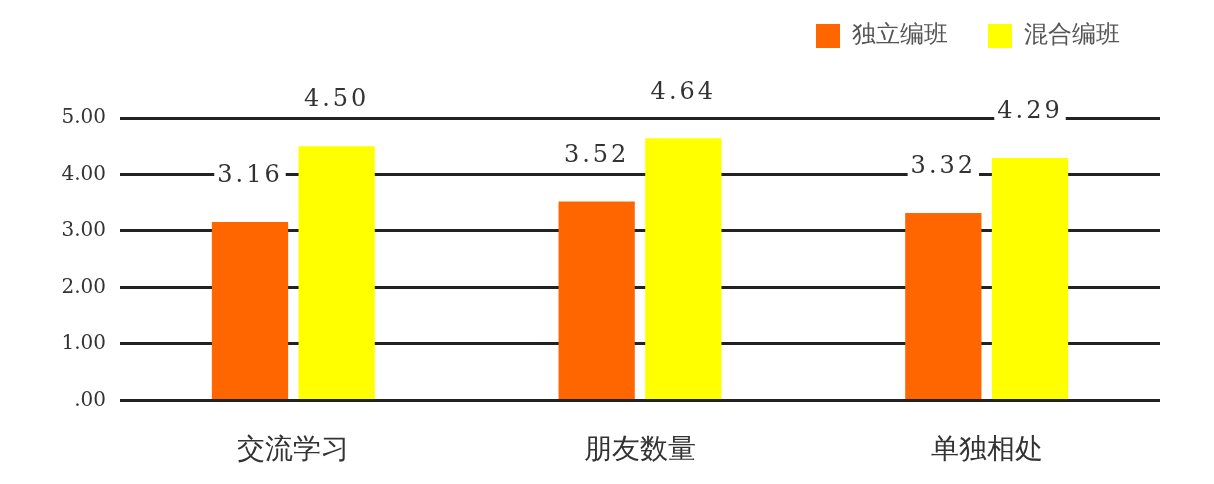 The width and height of the screenshot is (1214, 484). What do you see at coordinates (83, 116) in the screenshot?
I see `y-tick-label: 5.00` at bounding box center [83, 116].